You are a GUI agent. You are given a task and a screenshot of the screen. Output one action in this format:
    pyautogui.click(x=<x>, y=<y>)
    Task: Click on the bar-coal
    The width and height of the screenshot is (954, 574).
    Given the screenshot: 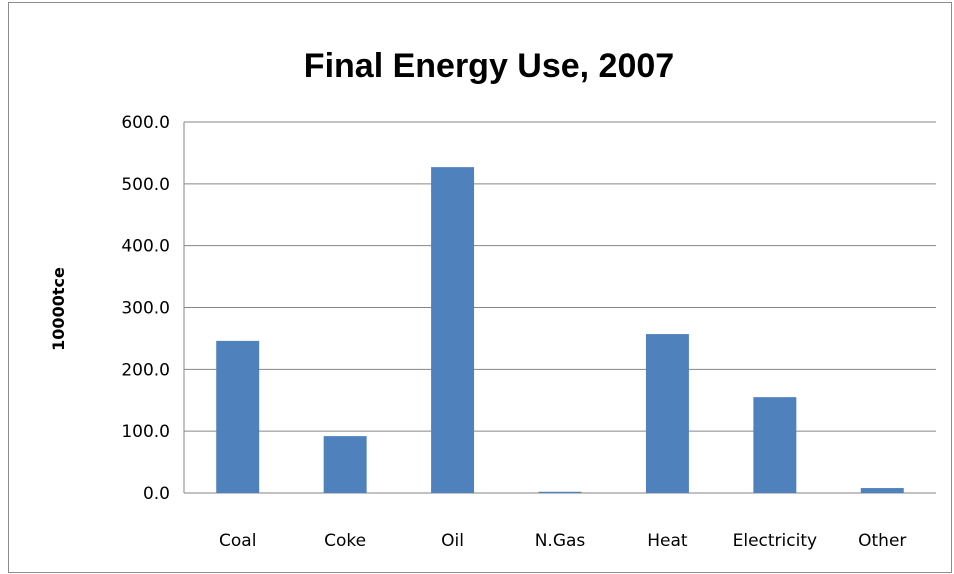 What is the action you would take?
    pyautogui.click(x=238, y=416)
    